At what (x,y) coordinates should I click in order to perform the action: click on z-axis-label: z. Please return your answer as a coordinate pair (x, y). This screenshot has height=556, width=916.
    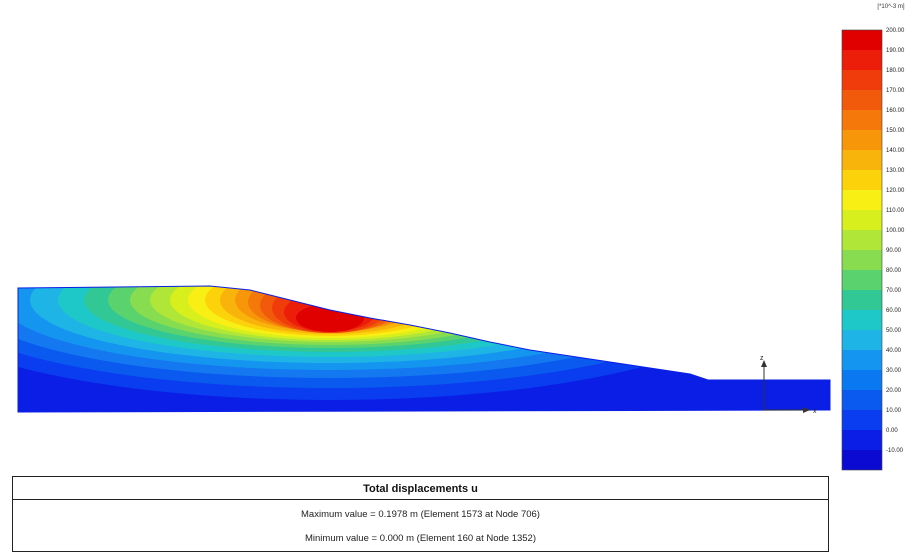
    Looking at the image, I should click on (762, 358).